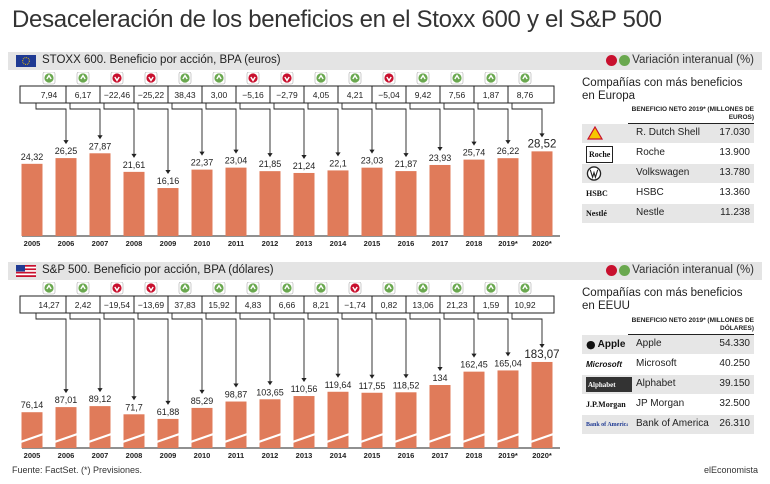 This screenshot has width=770, height=484. Describe the element at coordinates (672, 423) in the screenshot. I see `company-name: Bank of America` at that location.